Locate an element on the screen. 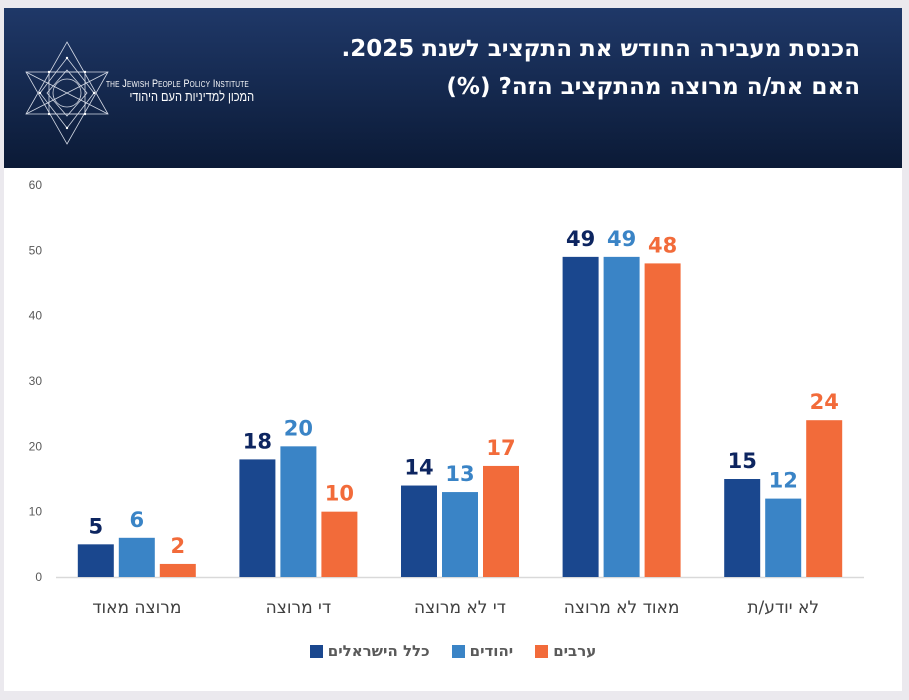  legend-label: יהודים is located at coordinates (491, 651).